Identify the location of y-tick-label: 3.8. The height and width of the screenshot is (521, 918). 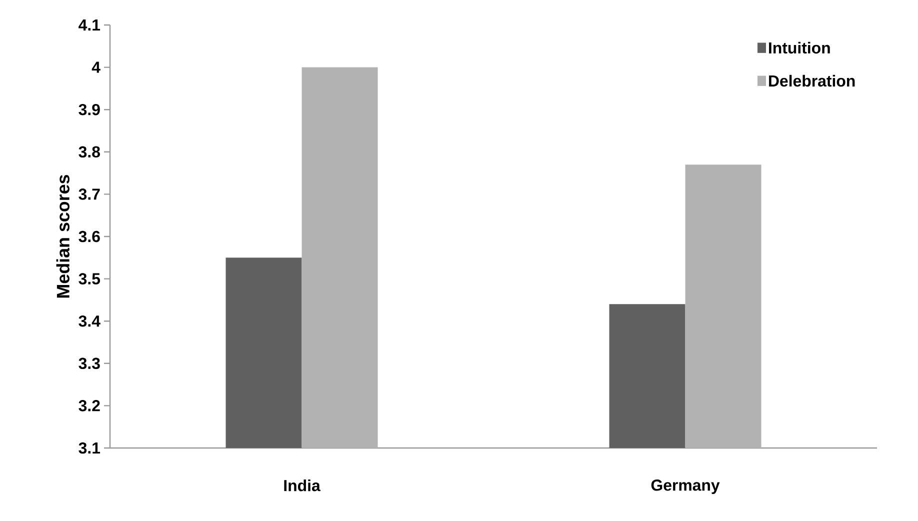
(89, 152).